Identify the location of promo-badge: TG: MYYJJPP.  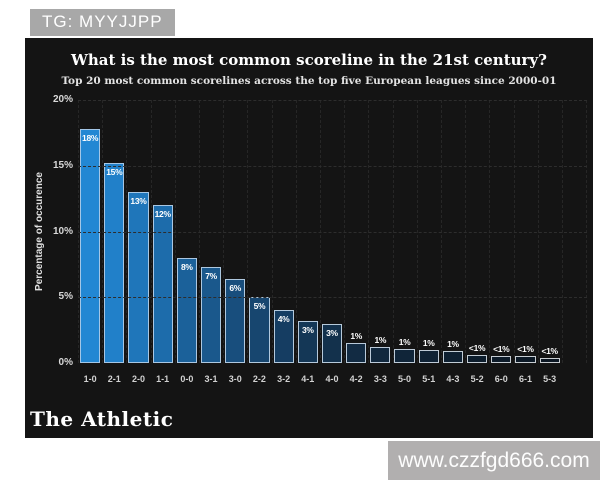
(102, 22).